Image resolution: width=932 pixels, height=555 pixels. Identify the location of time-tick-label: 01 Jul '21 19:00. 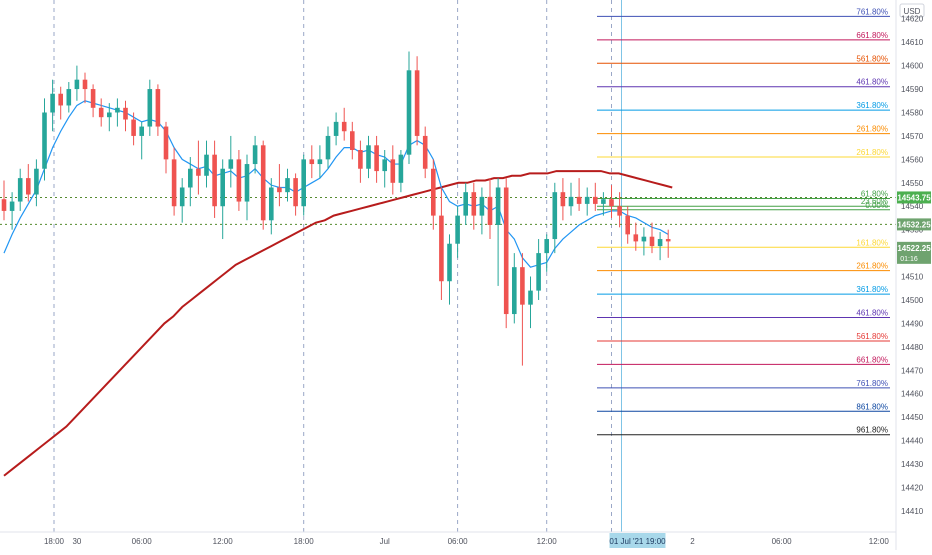
(637, 541).